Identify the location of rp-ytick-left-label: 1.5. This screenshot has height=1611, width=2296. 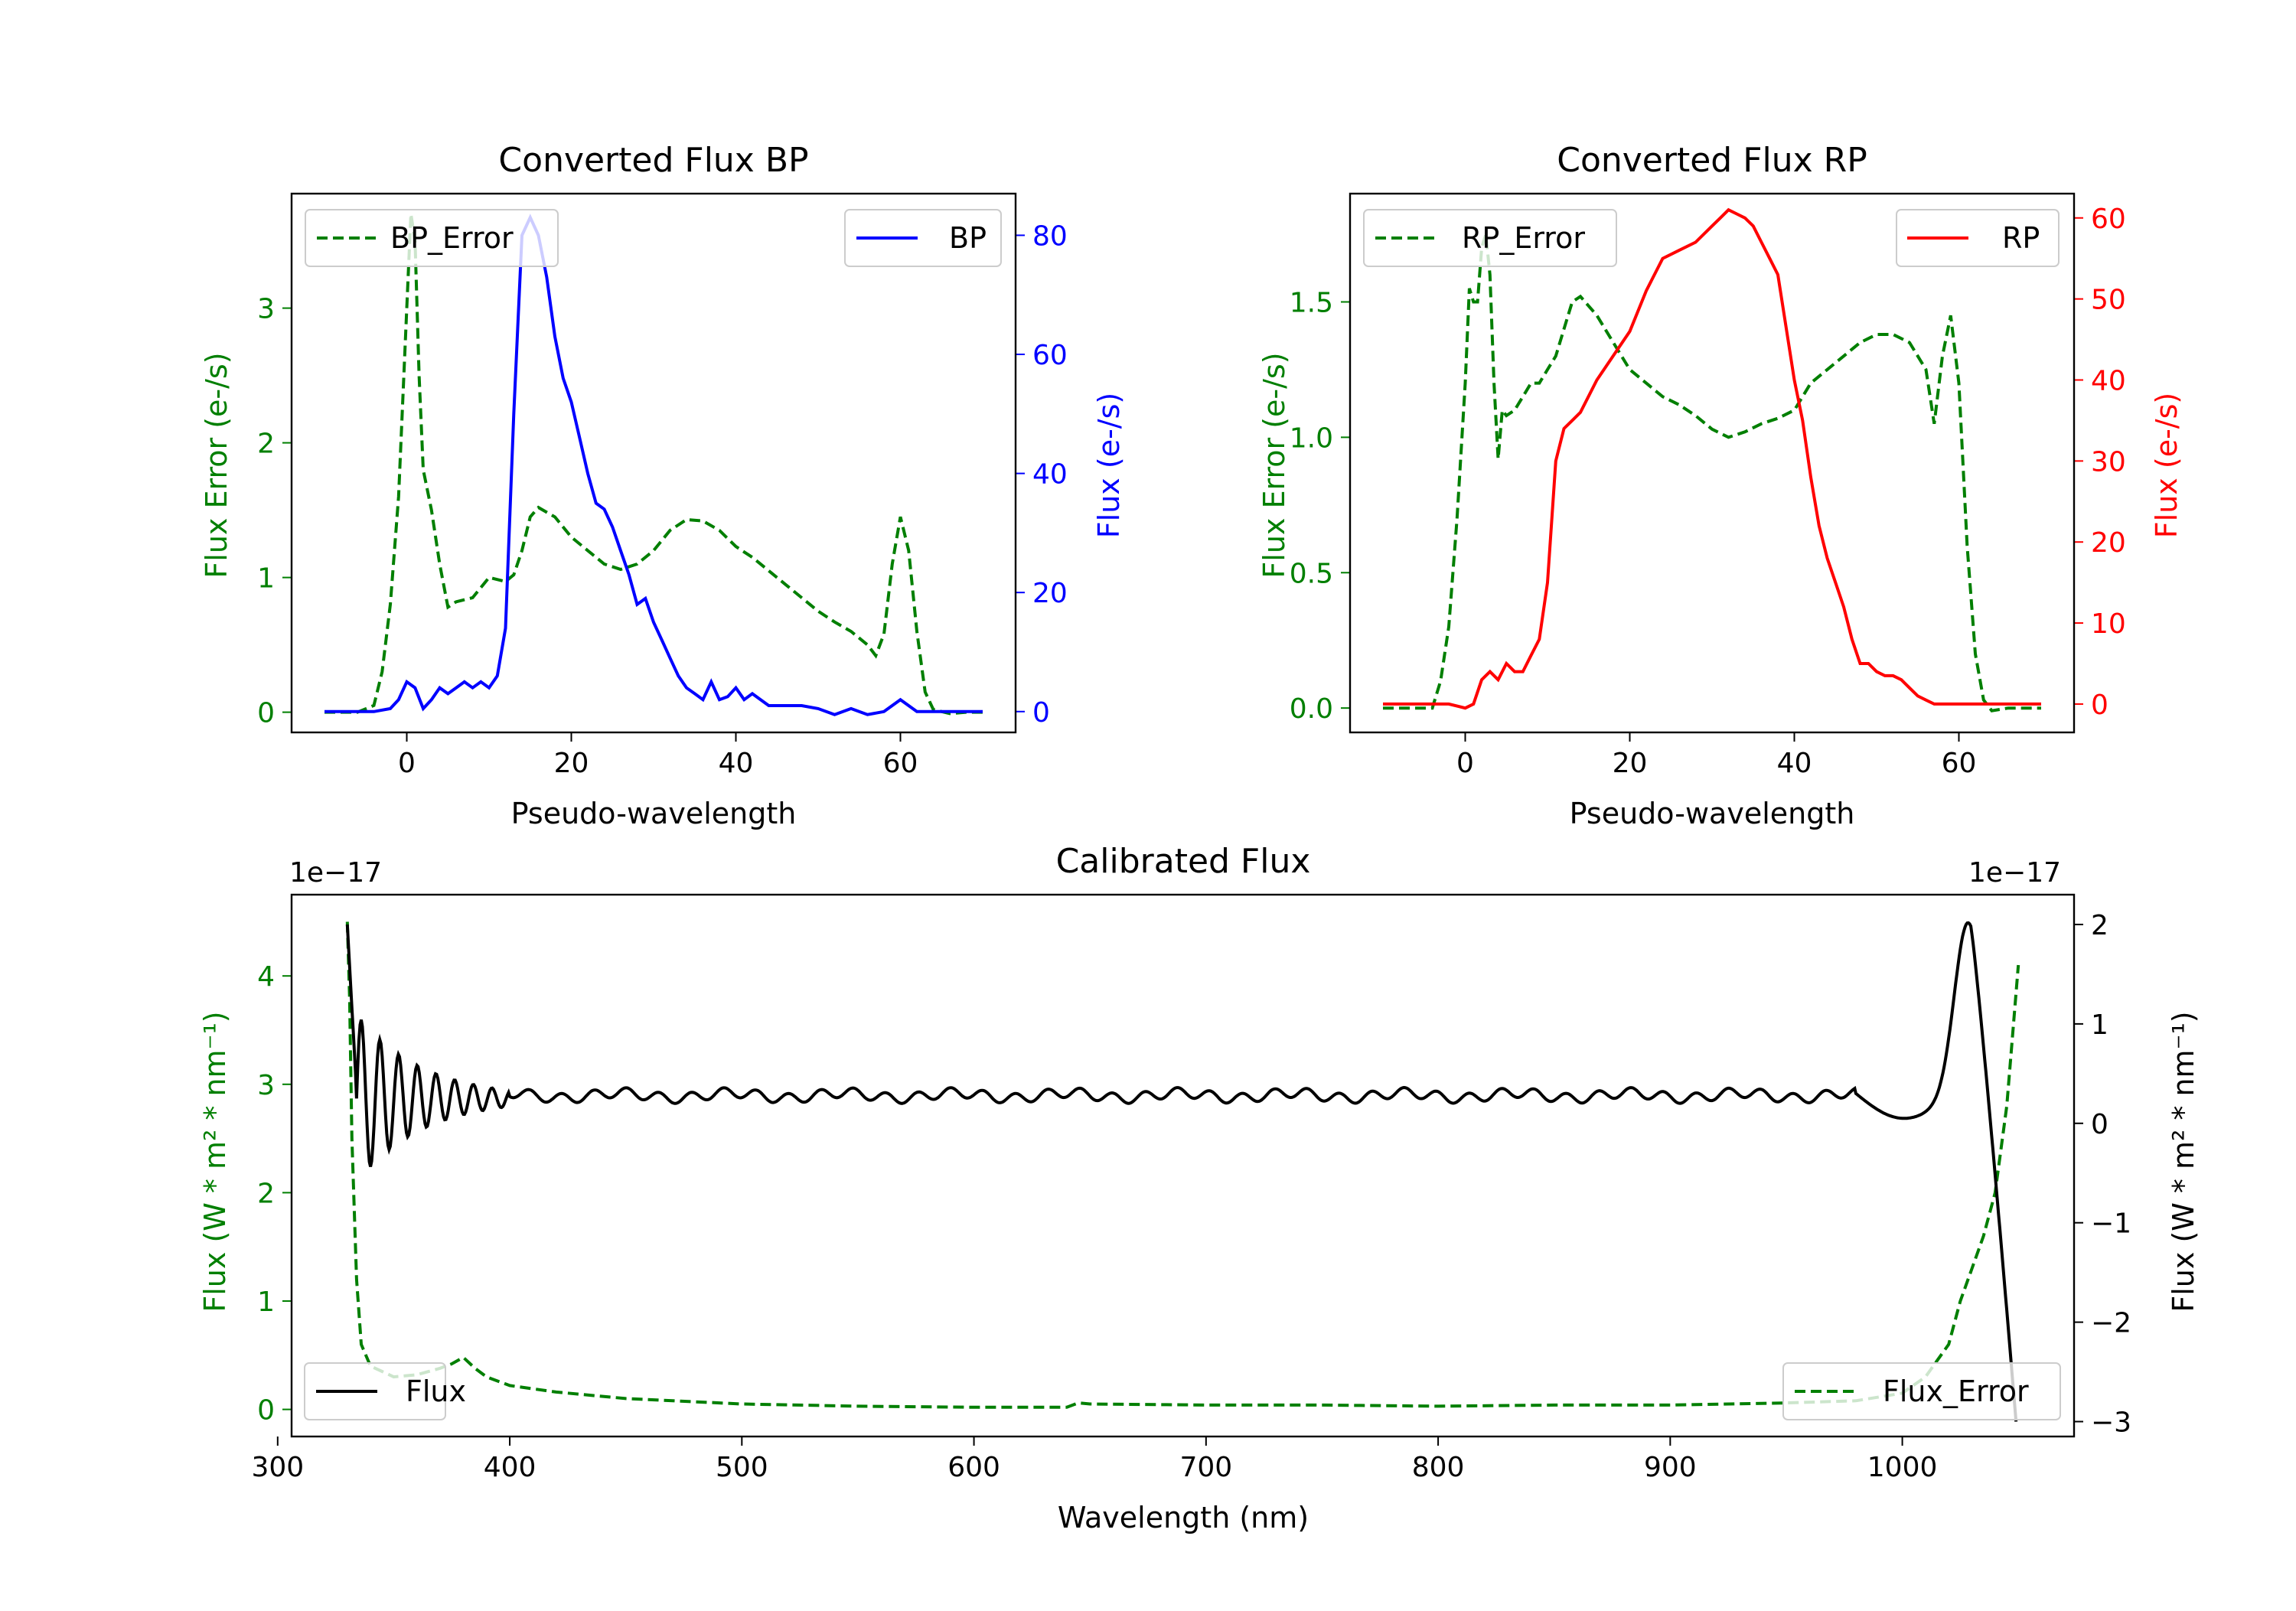
(1311, 303).